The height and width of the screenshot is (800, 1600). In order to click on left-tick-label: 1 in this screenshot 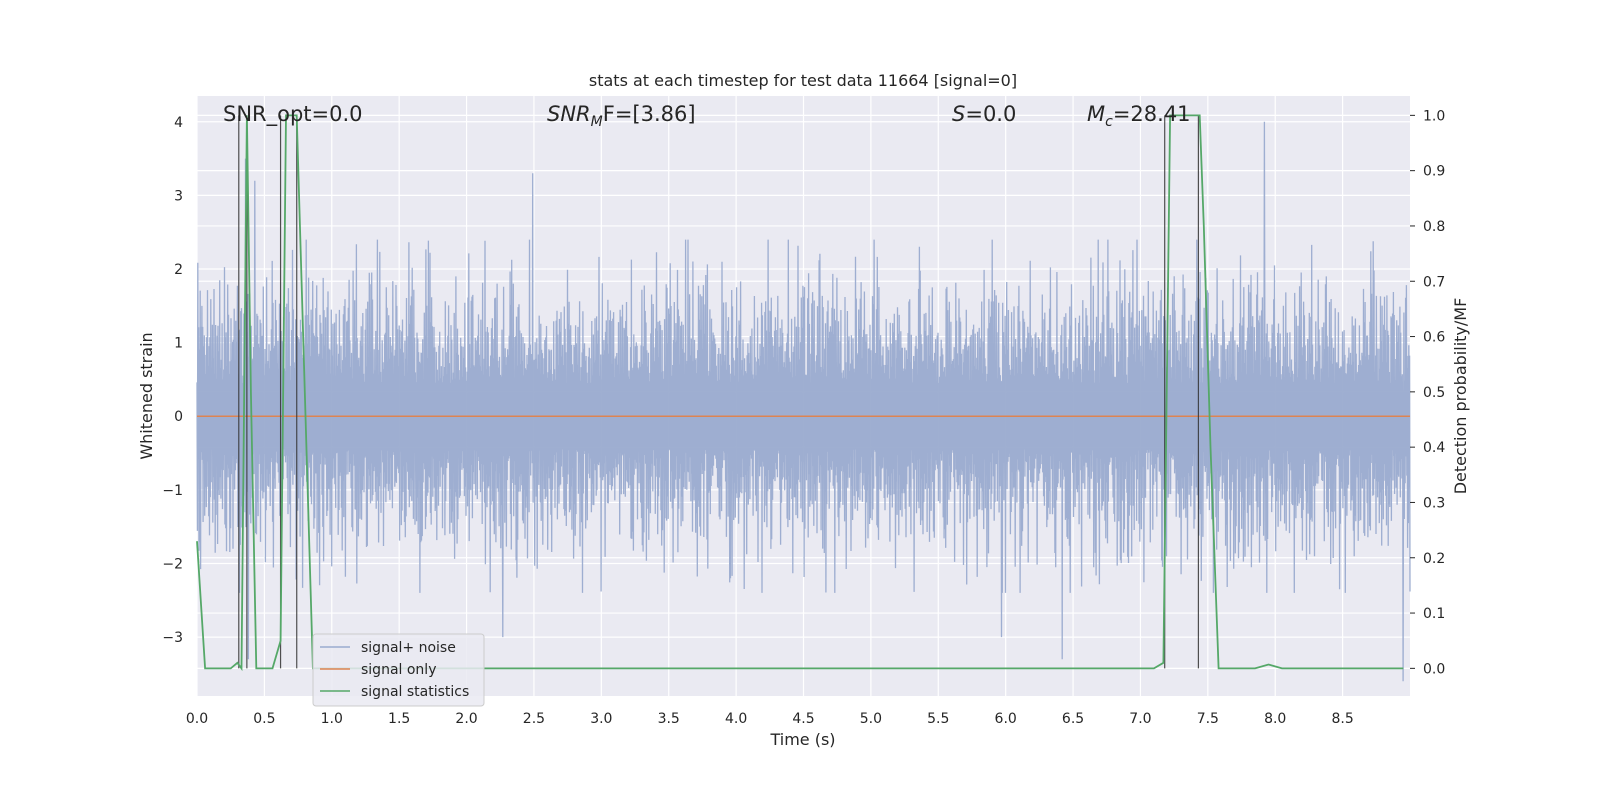, I will do `click(178, 344)`.